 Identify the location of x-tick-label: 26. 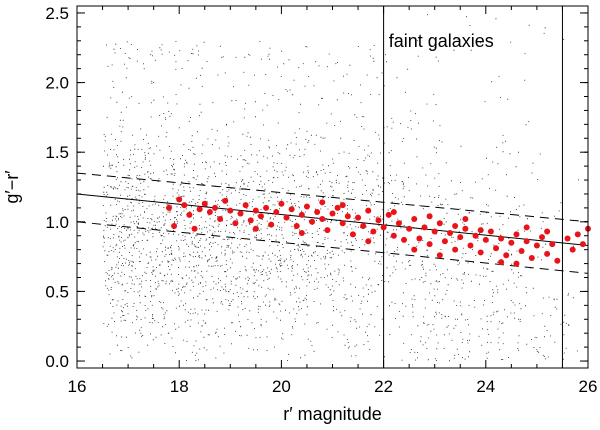
(588, 386).